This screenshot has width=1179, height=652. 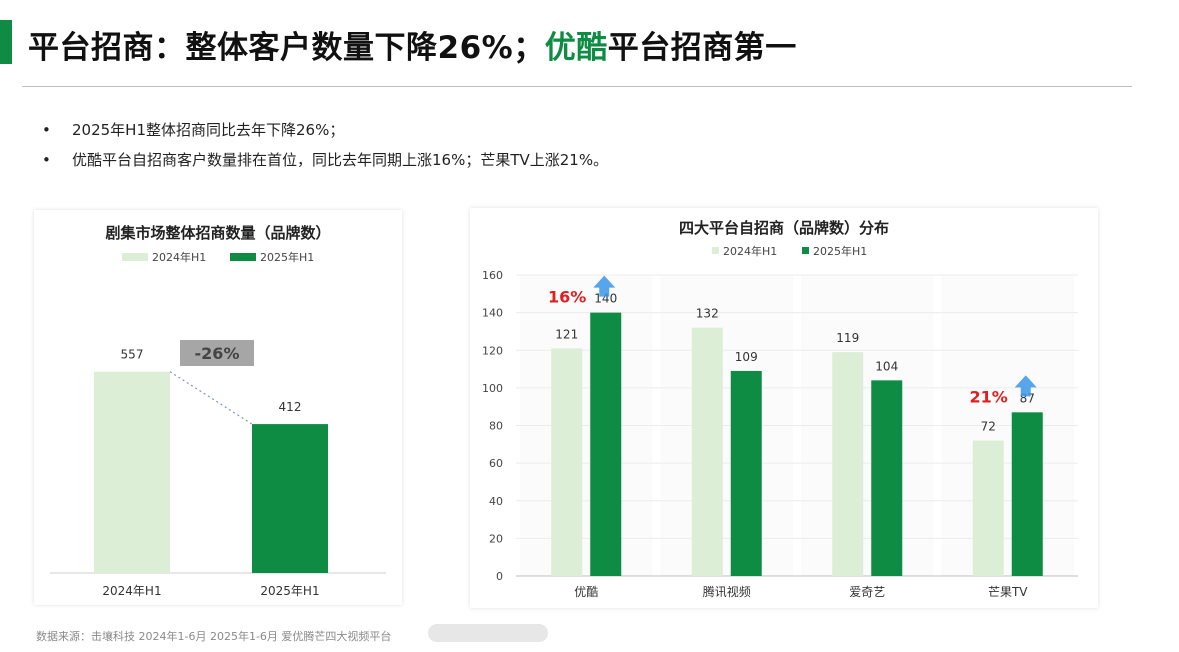 What do you see at coordinates (492, 388) in the screenshot?
I see `y-tick-label: 100` at bounding box center [492, 388].